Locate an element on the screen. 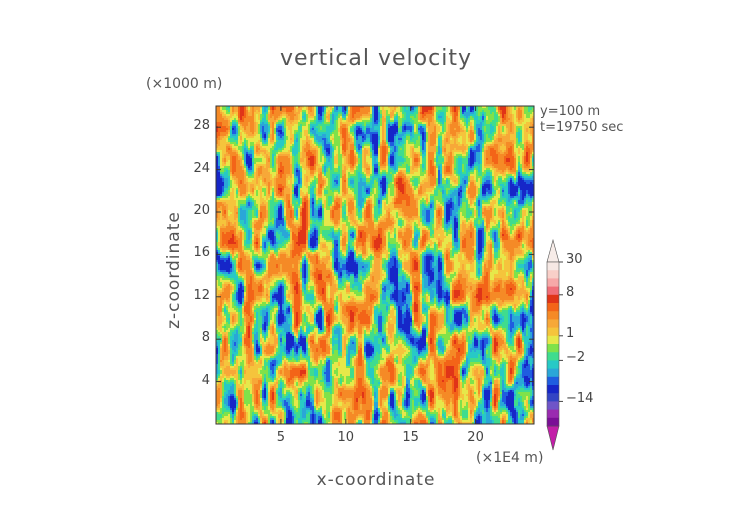  y-tick-label: 20 is located at coordinates (201, 210).